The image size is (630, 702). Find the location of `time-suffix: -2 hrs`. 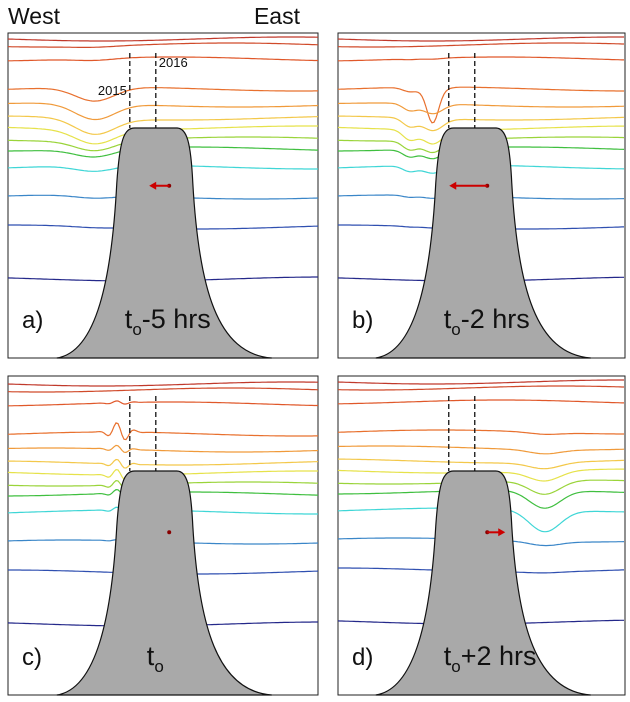

time-suffix: -2 hrs is located at coordinates (495, 319).